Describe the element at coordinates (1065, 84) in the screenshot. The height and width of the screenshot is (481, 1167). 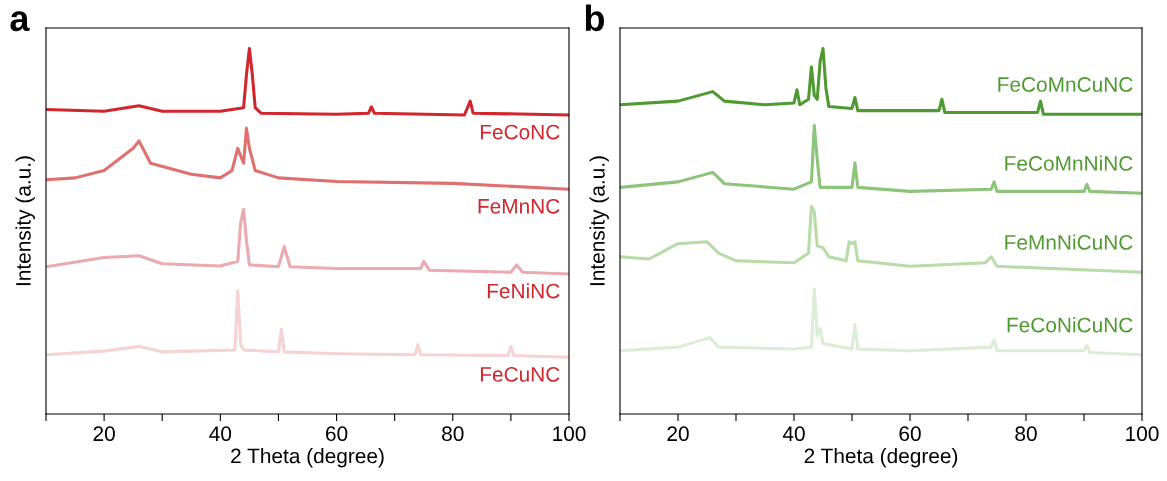
I see `series-label: FeCoMnCuNC` at that location.